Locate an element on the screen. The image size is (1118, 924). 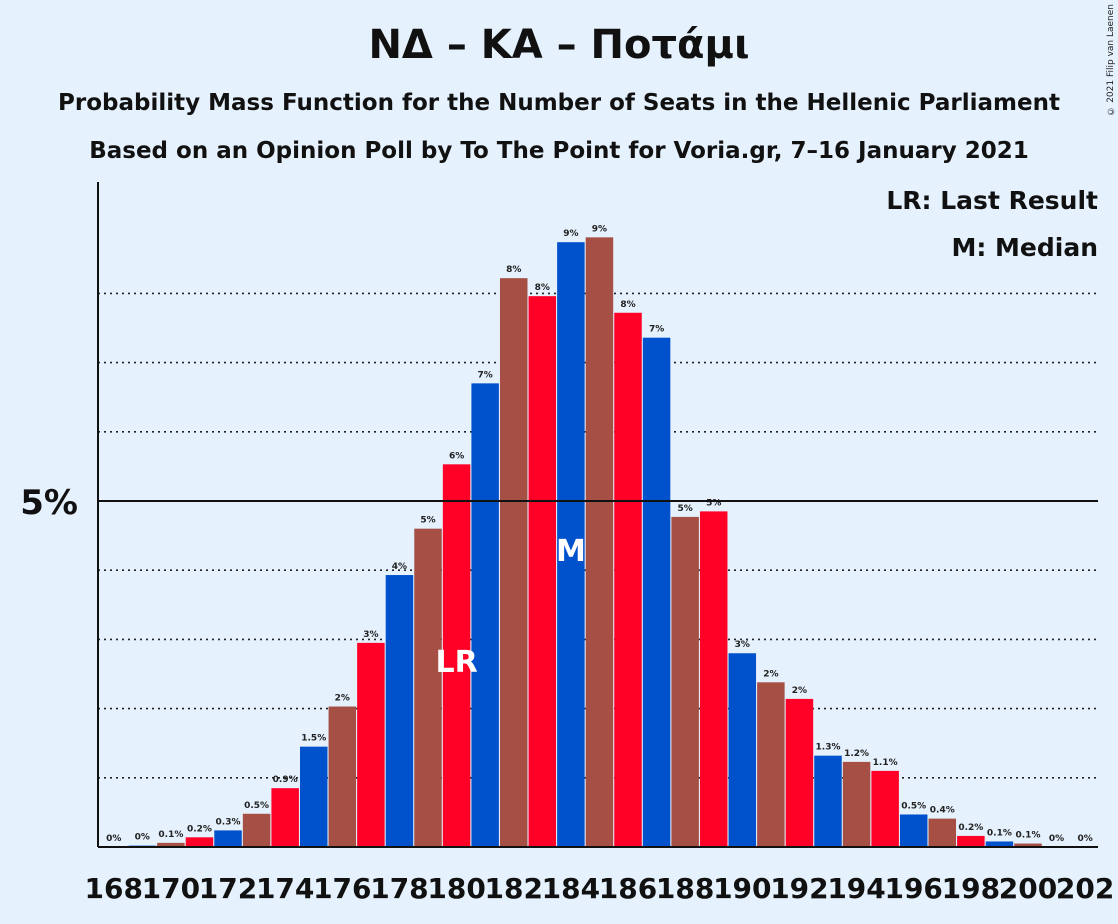
x-tick-label: 198 is located at coordinates (971, 888).